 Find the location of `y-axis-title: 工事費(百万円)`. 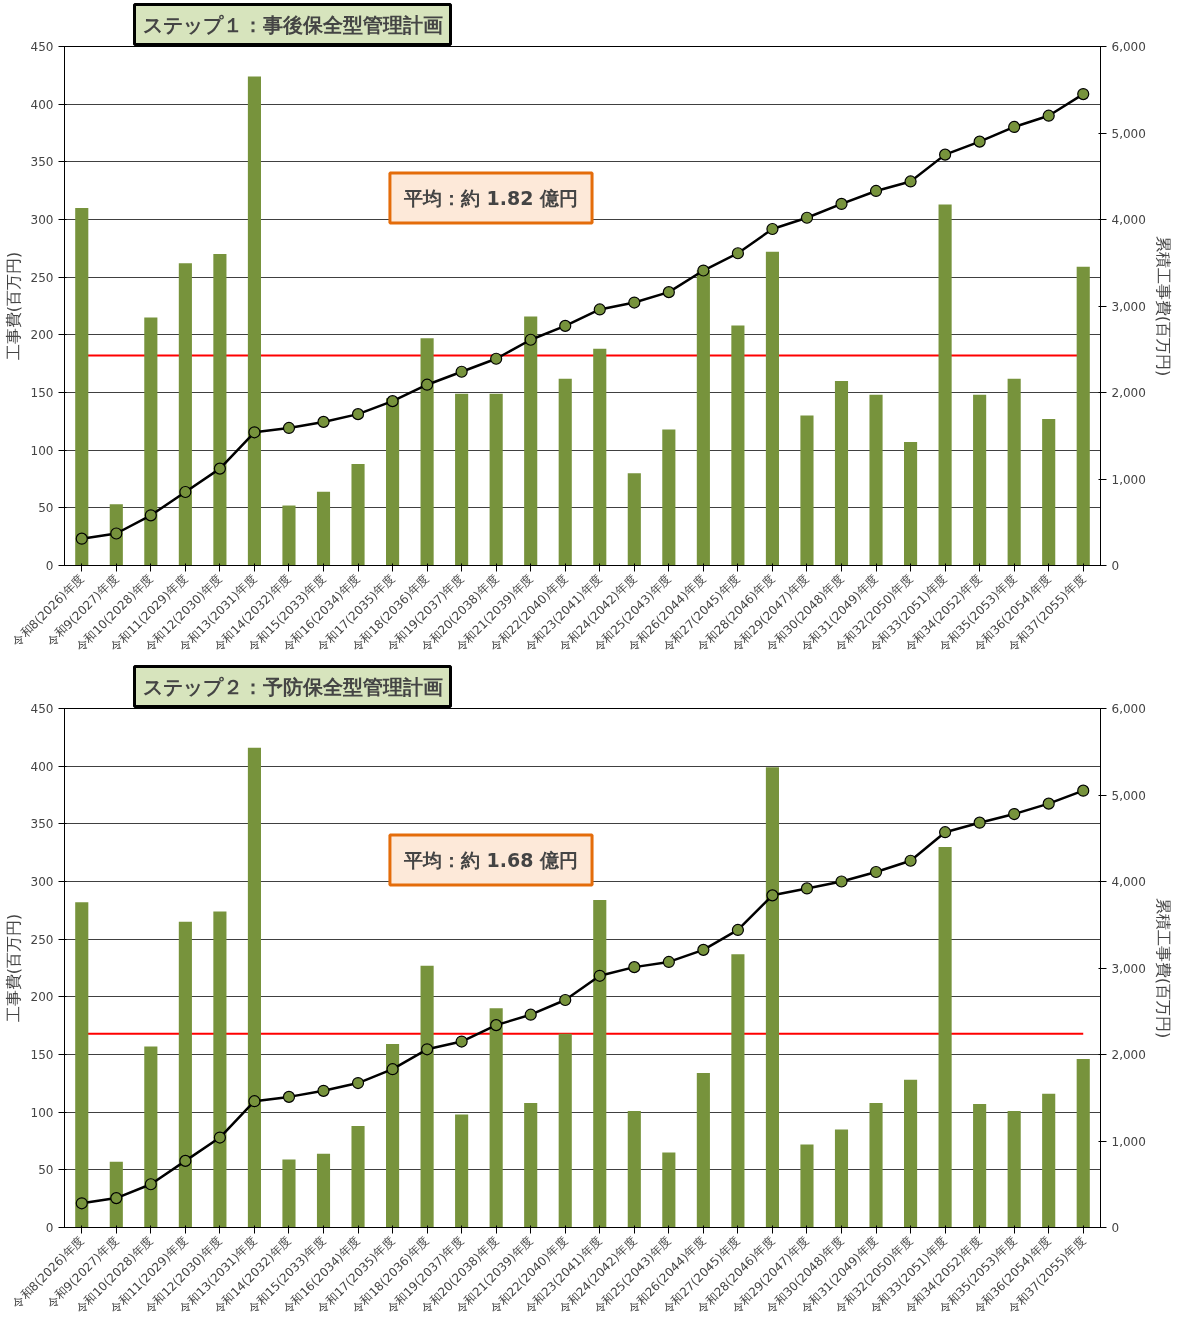

y-axis-title: 工事費(百万円) is located at coordinates (13, 306).